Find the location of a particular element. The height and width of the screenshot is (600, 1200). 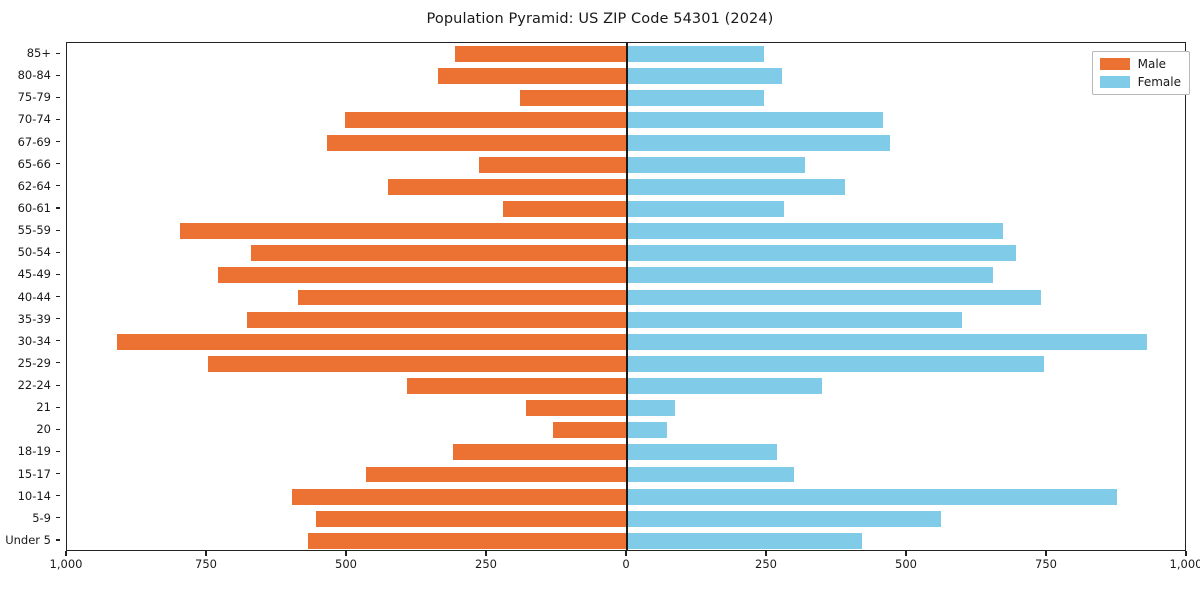

y-tick-label-10-14: 10-14 is located at coordinates (34, 495).